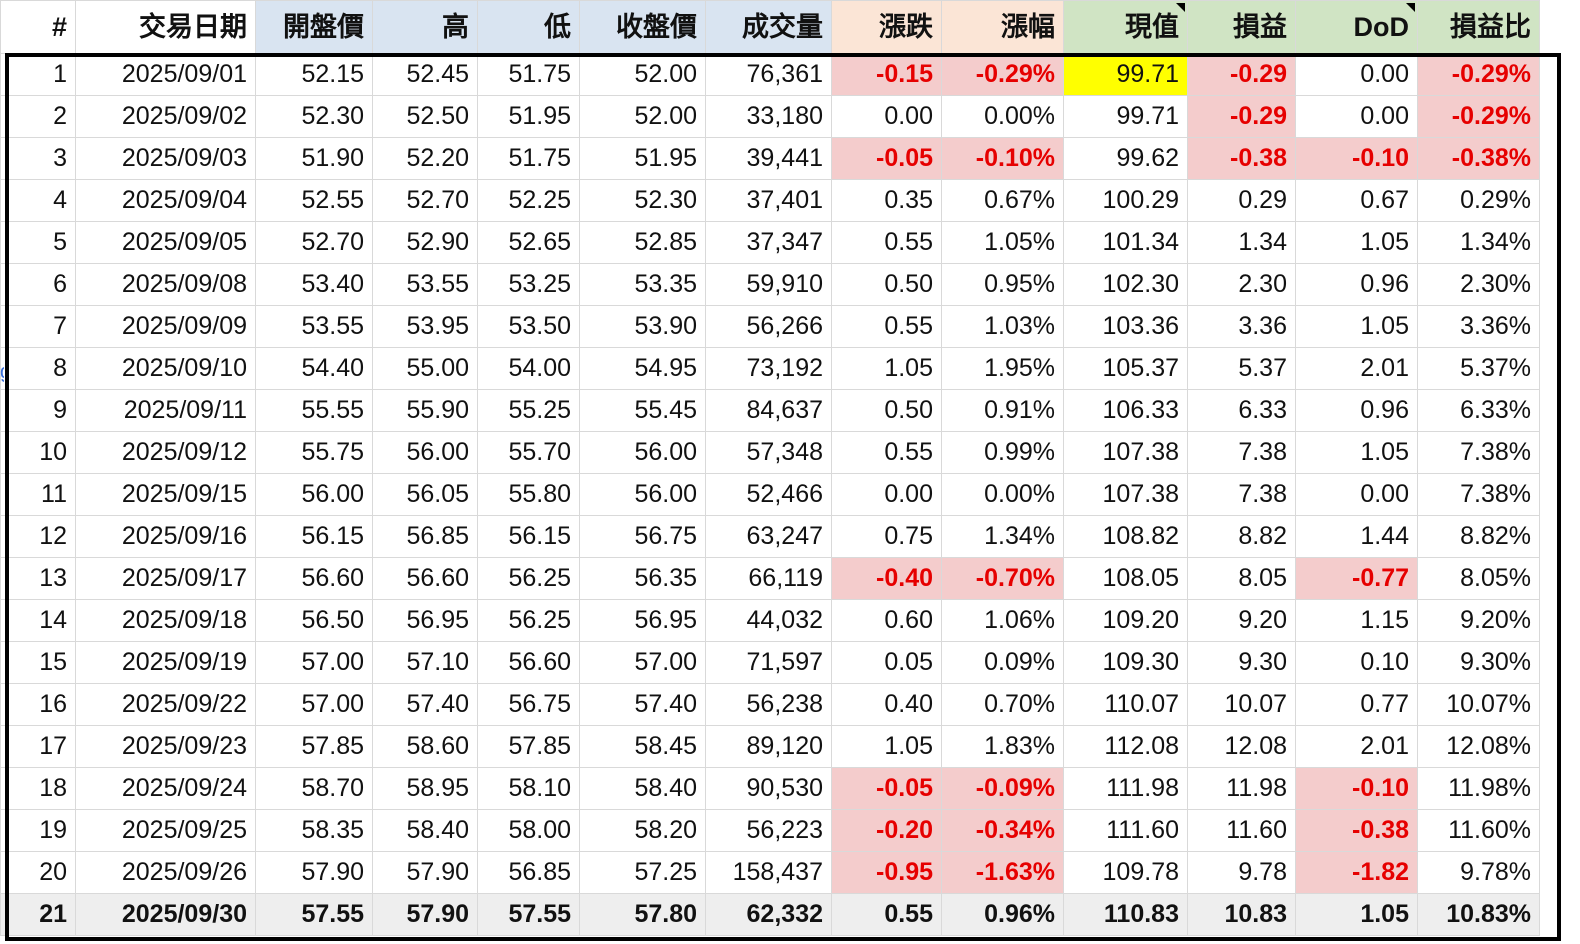 The image size is (1580, 944). I want to click on cell-change-pct: -0.29%, so click(1002, 74).